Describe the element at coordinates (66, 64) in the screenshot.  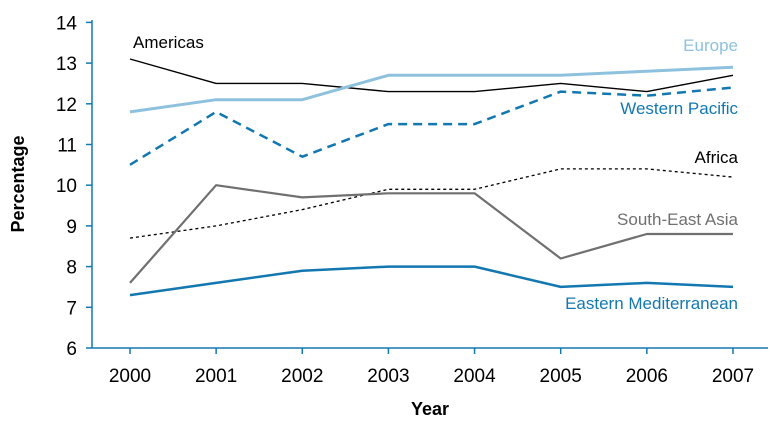
I see `y-tick-label: 13` at that location.